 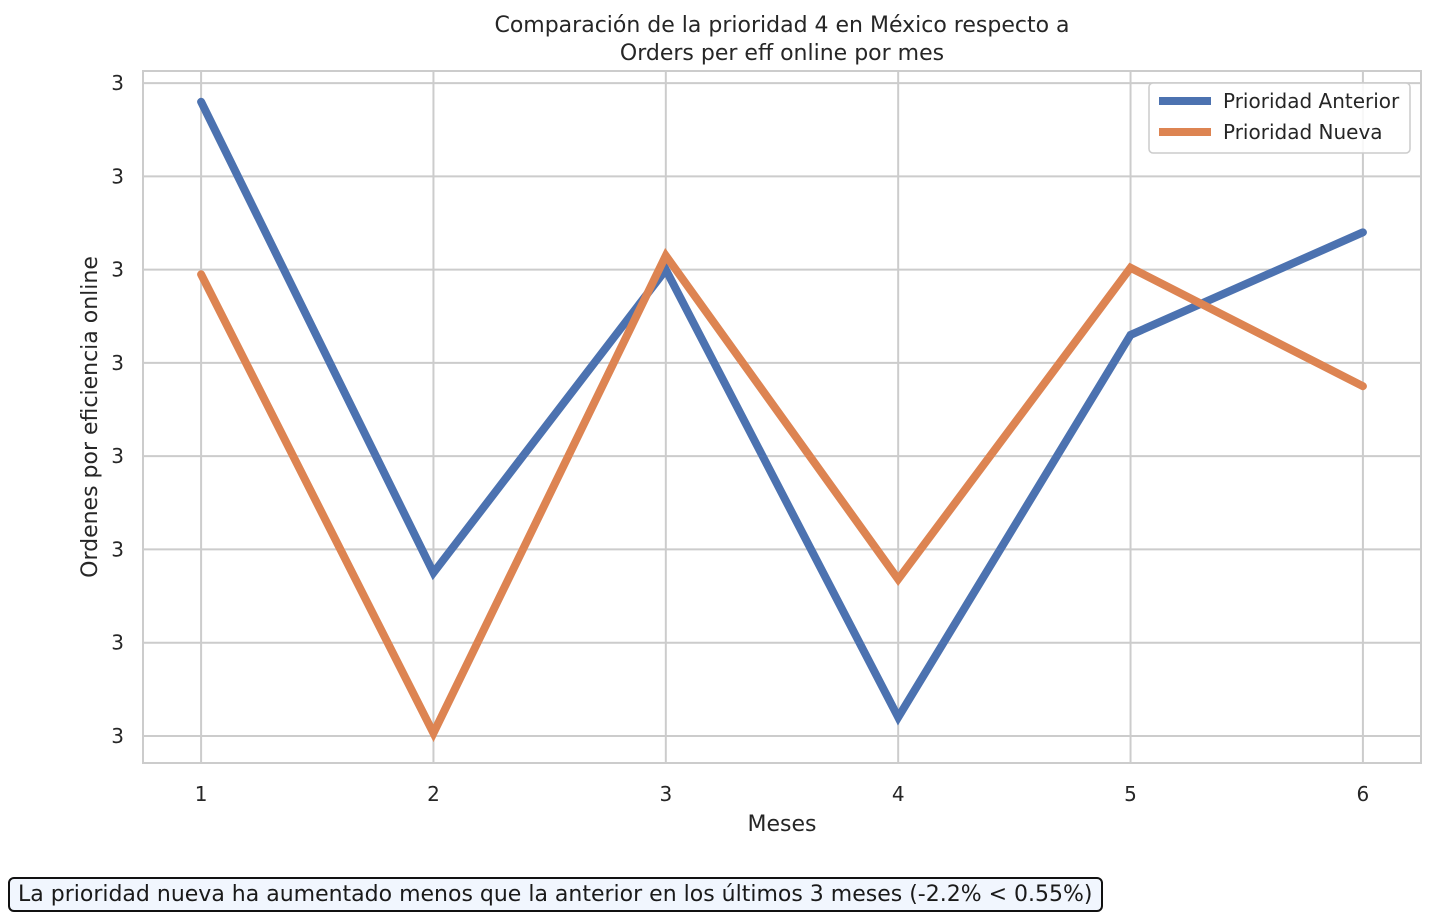 I want to click on x-tick-label: 1, so click(x=201, y=794).